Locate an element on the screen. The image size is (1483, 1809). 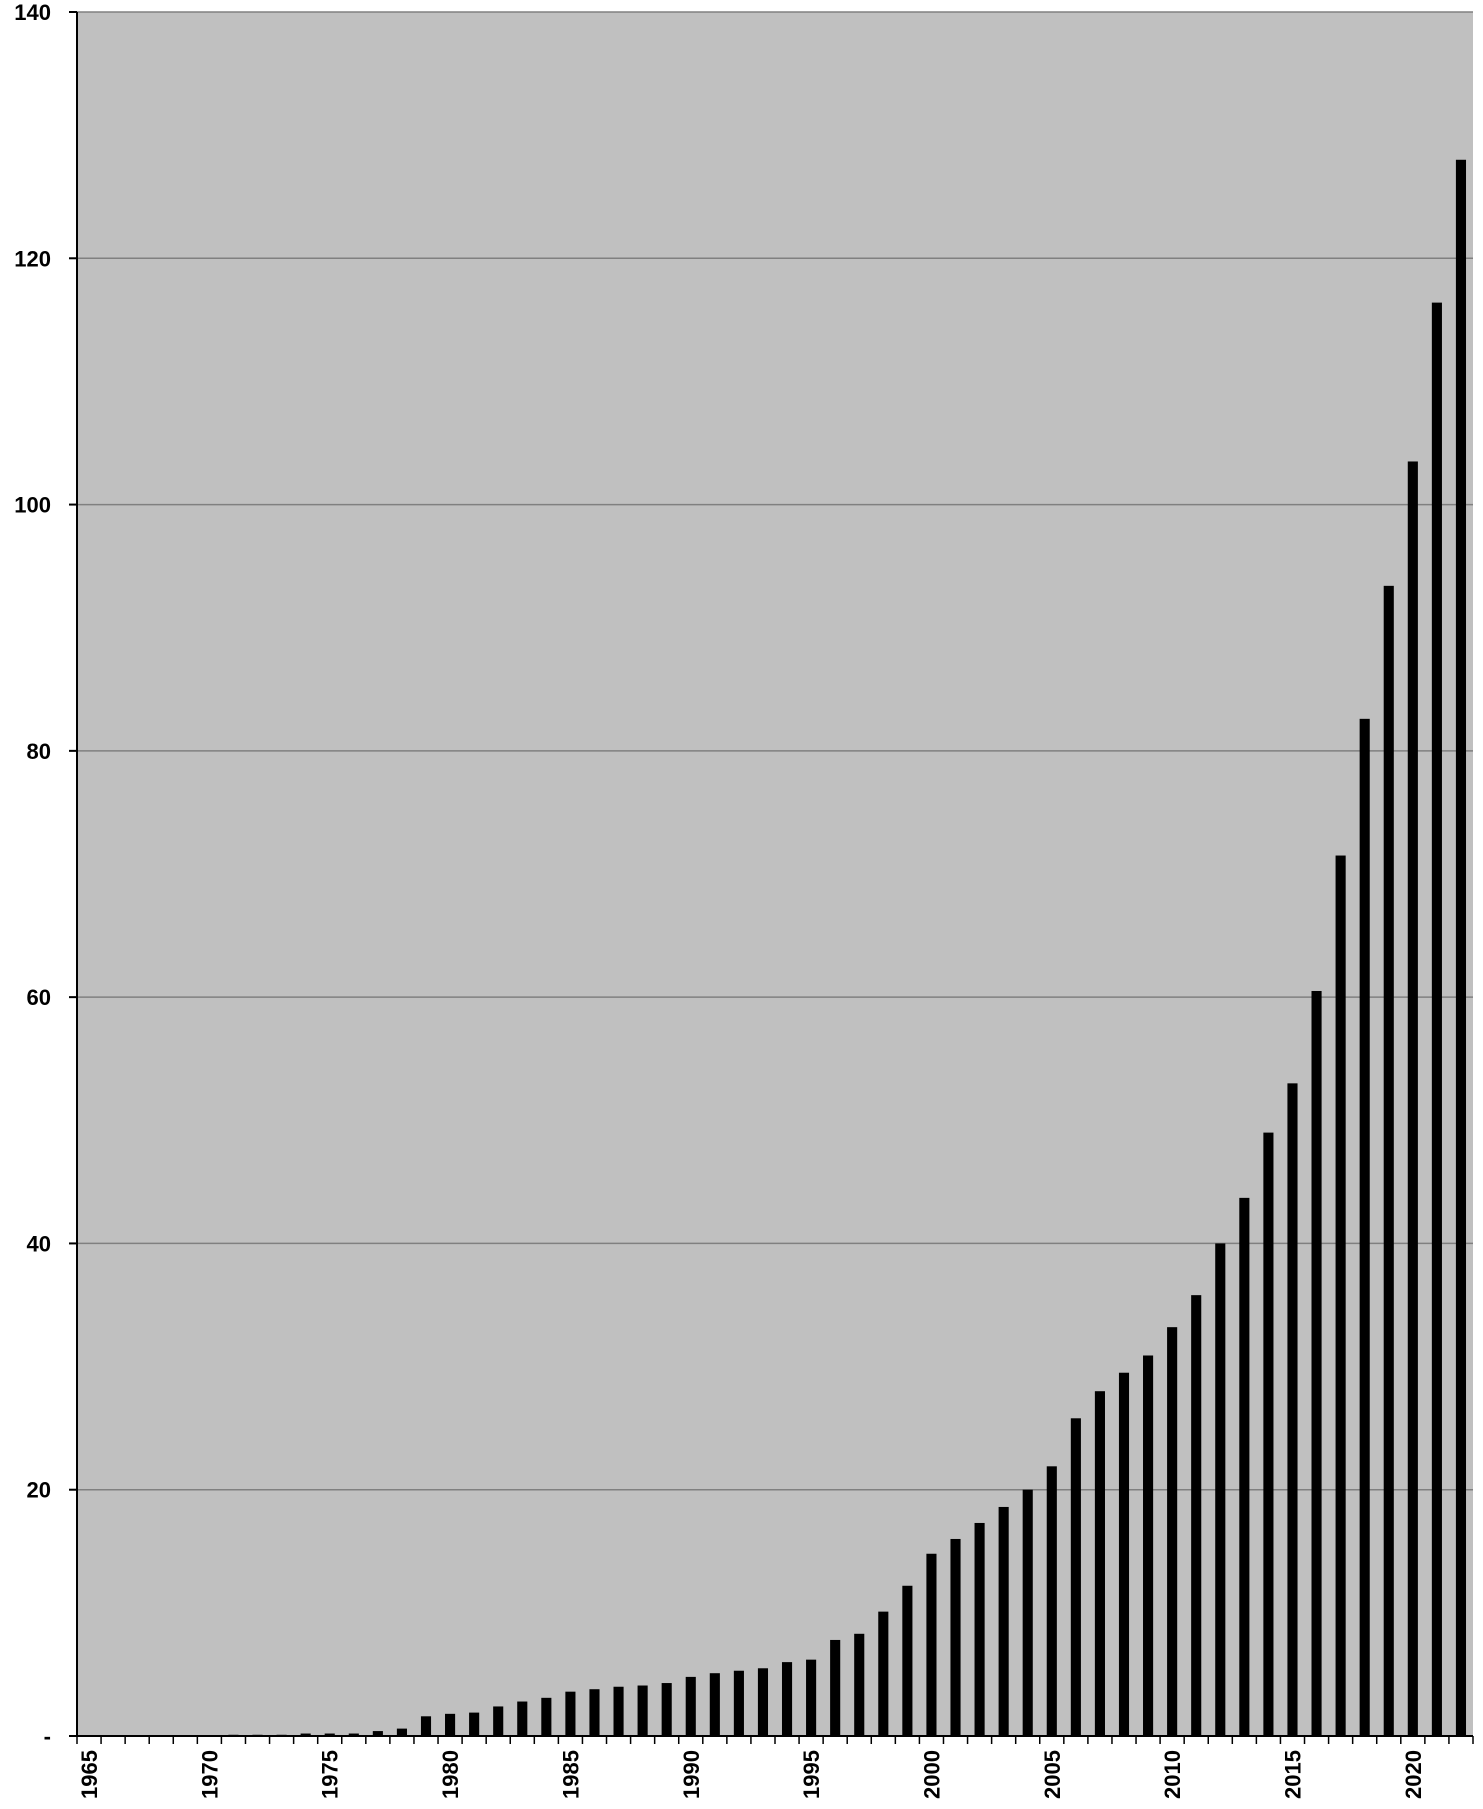
y-tick-label: 80 is located at coordinates (39, 751).